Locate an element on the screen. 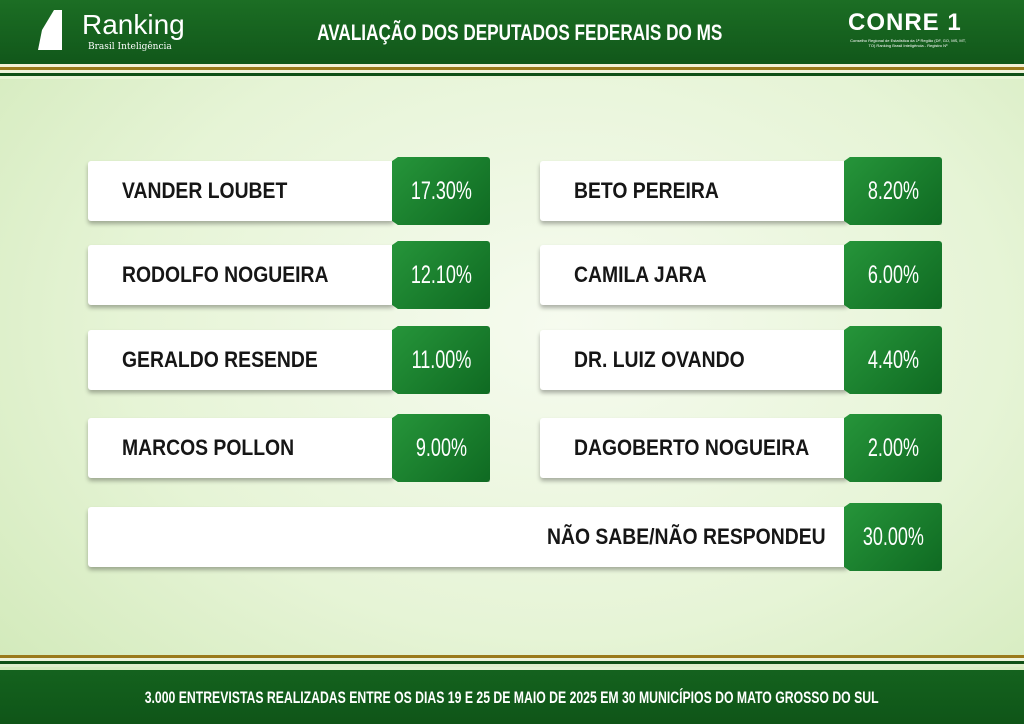 This screenshot has height=724, width=1024. percentage-badge: 12.10% is located at coordinates (441, 275).